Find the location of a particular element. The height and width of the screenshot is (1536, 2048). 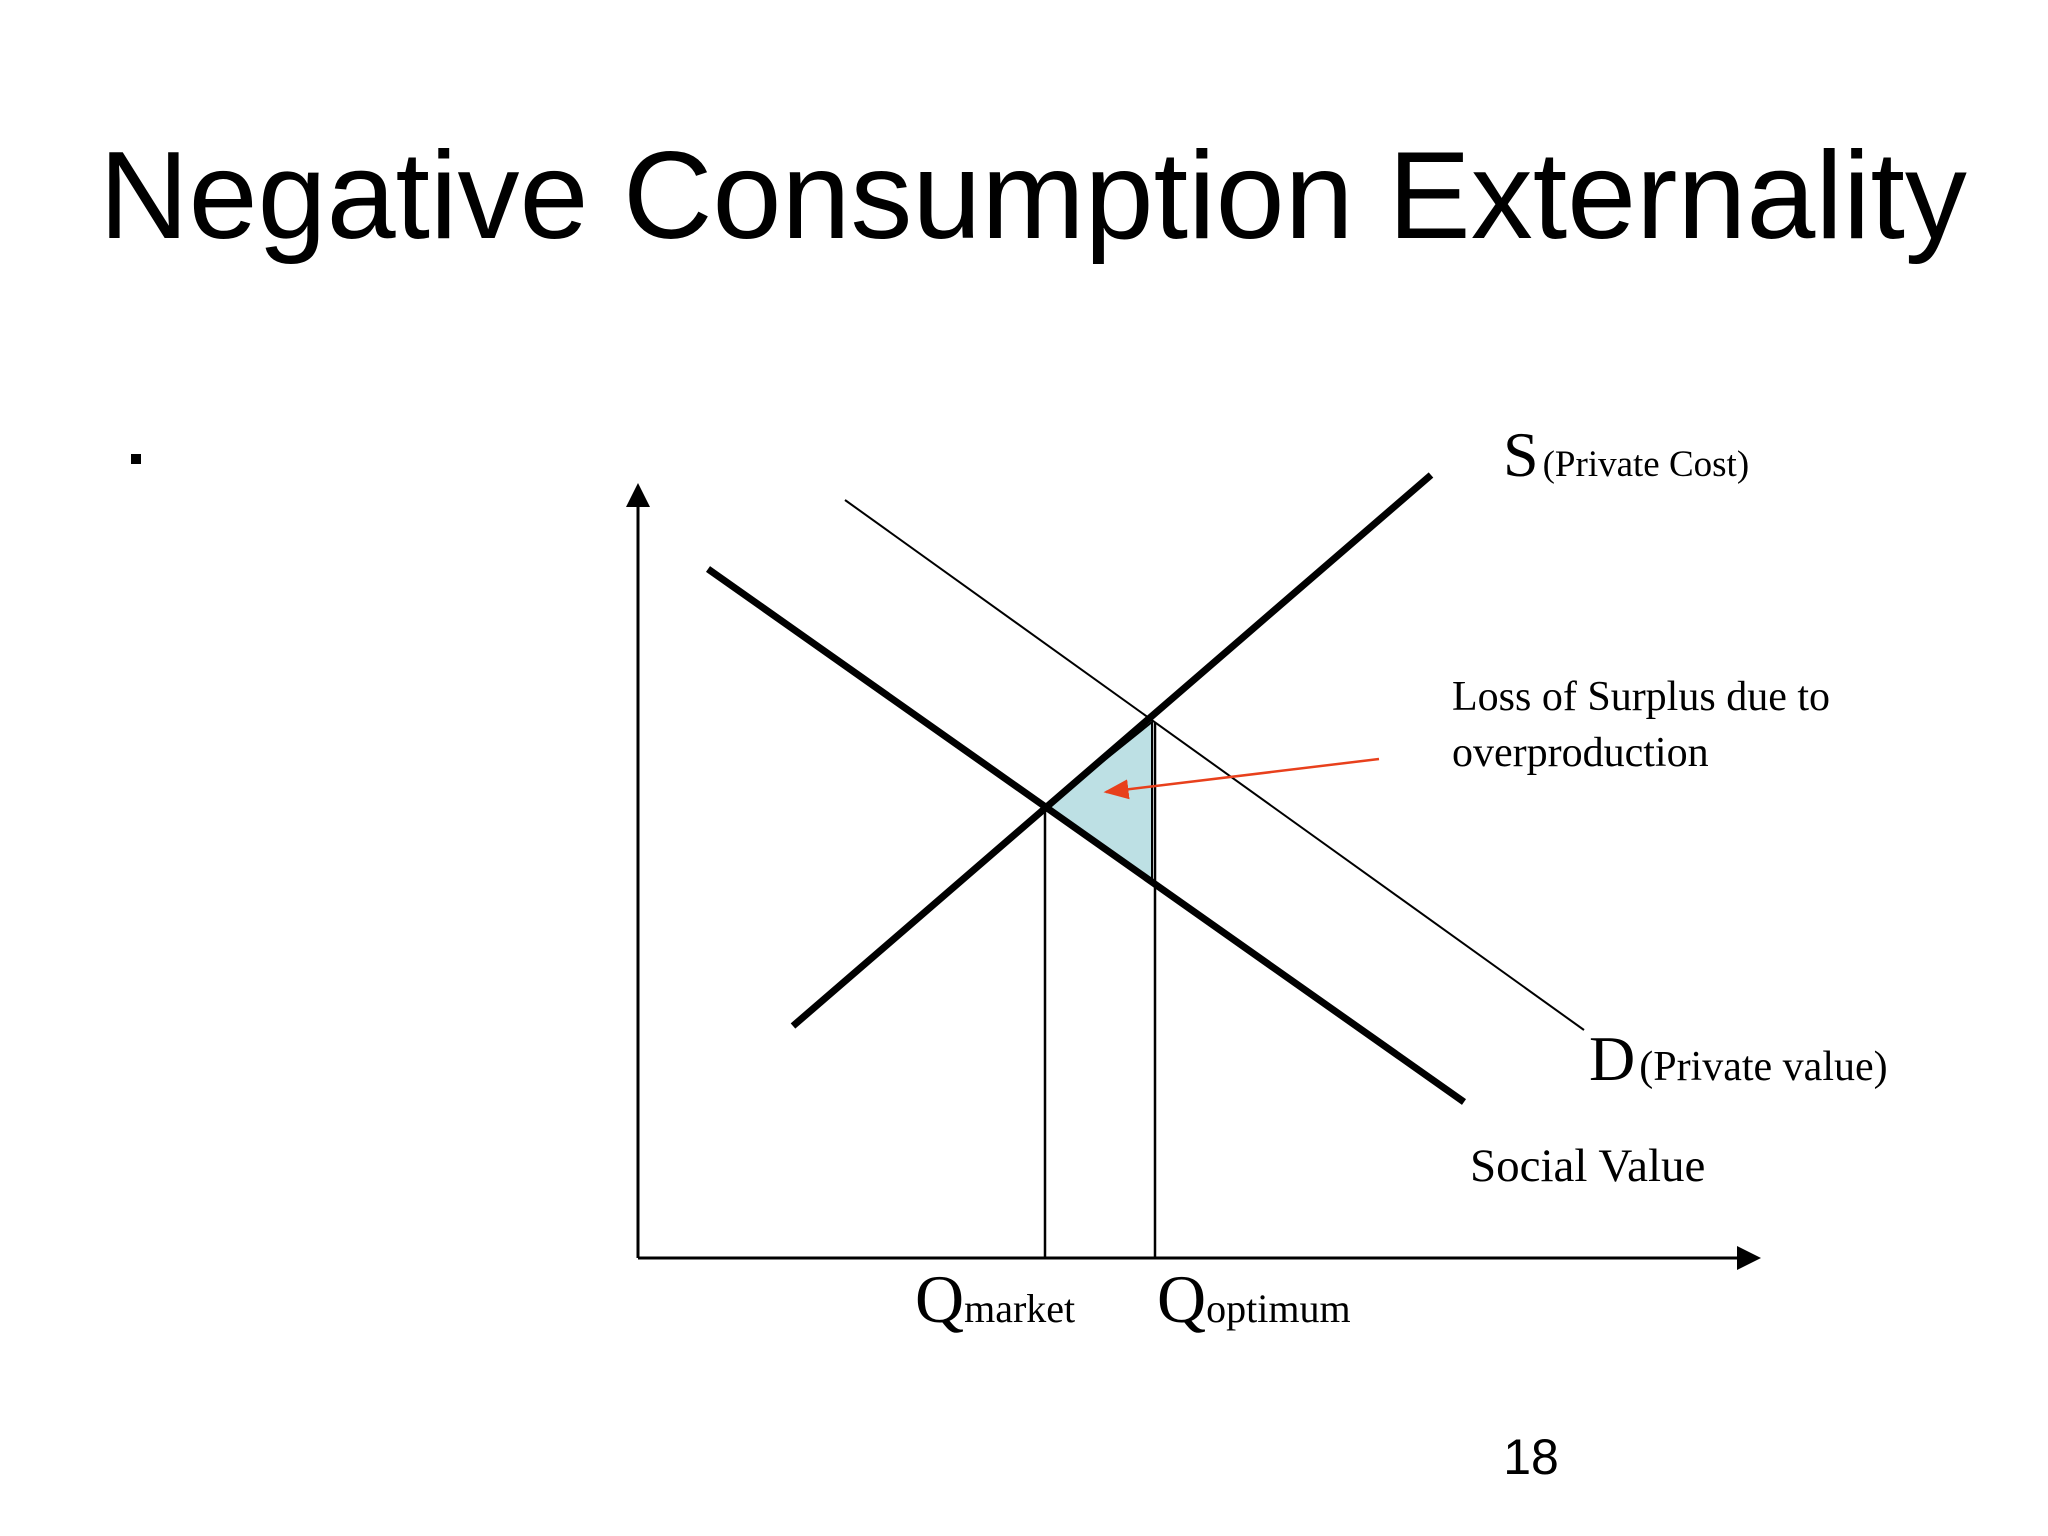

demand-label: D (Private value) is located at coordinates (1738, 1058).